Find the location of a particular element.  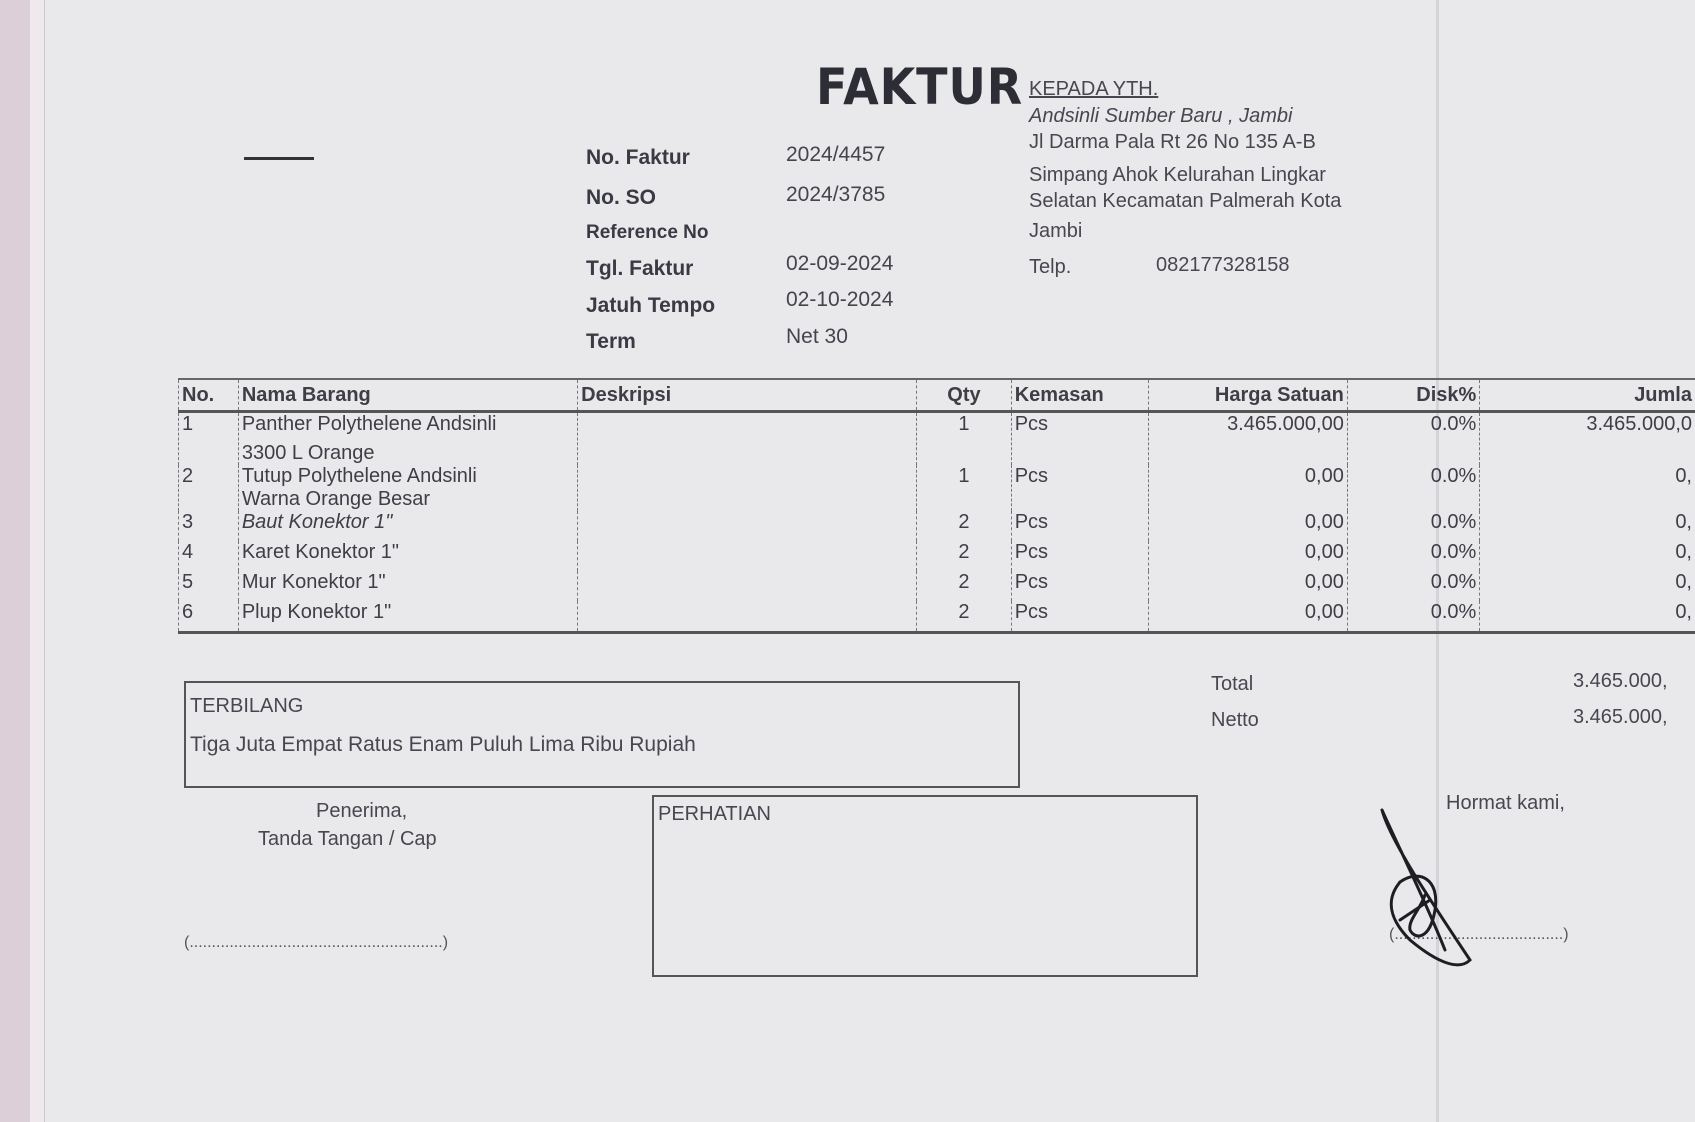

pen-mark is located at coordinates (279, 158).